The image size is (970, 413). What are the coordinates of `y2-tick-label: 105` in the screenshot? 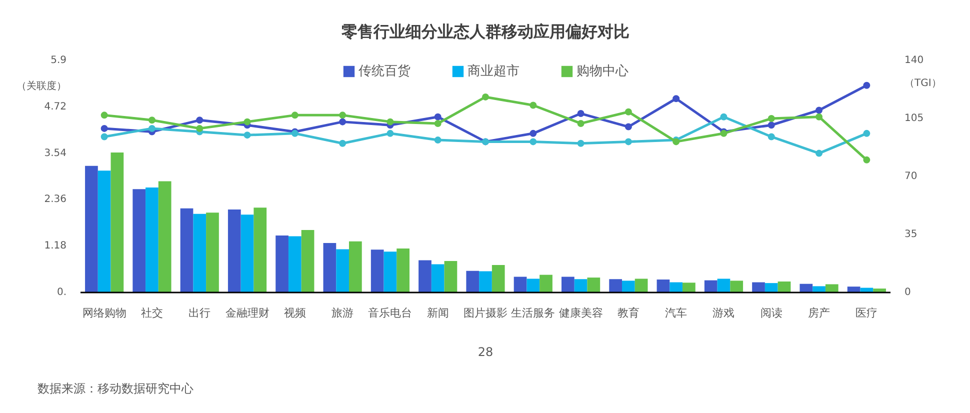 It's located at (914, 118).